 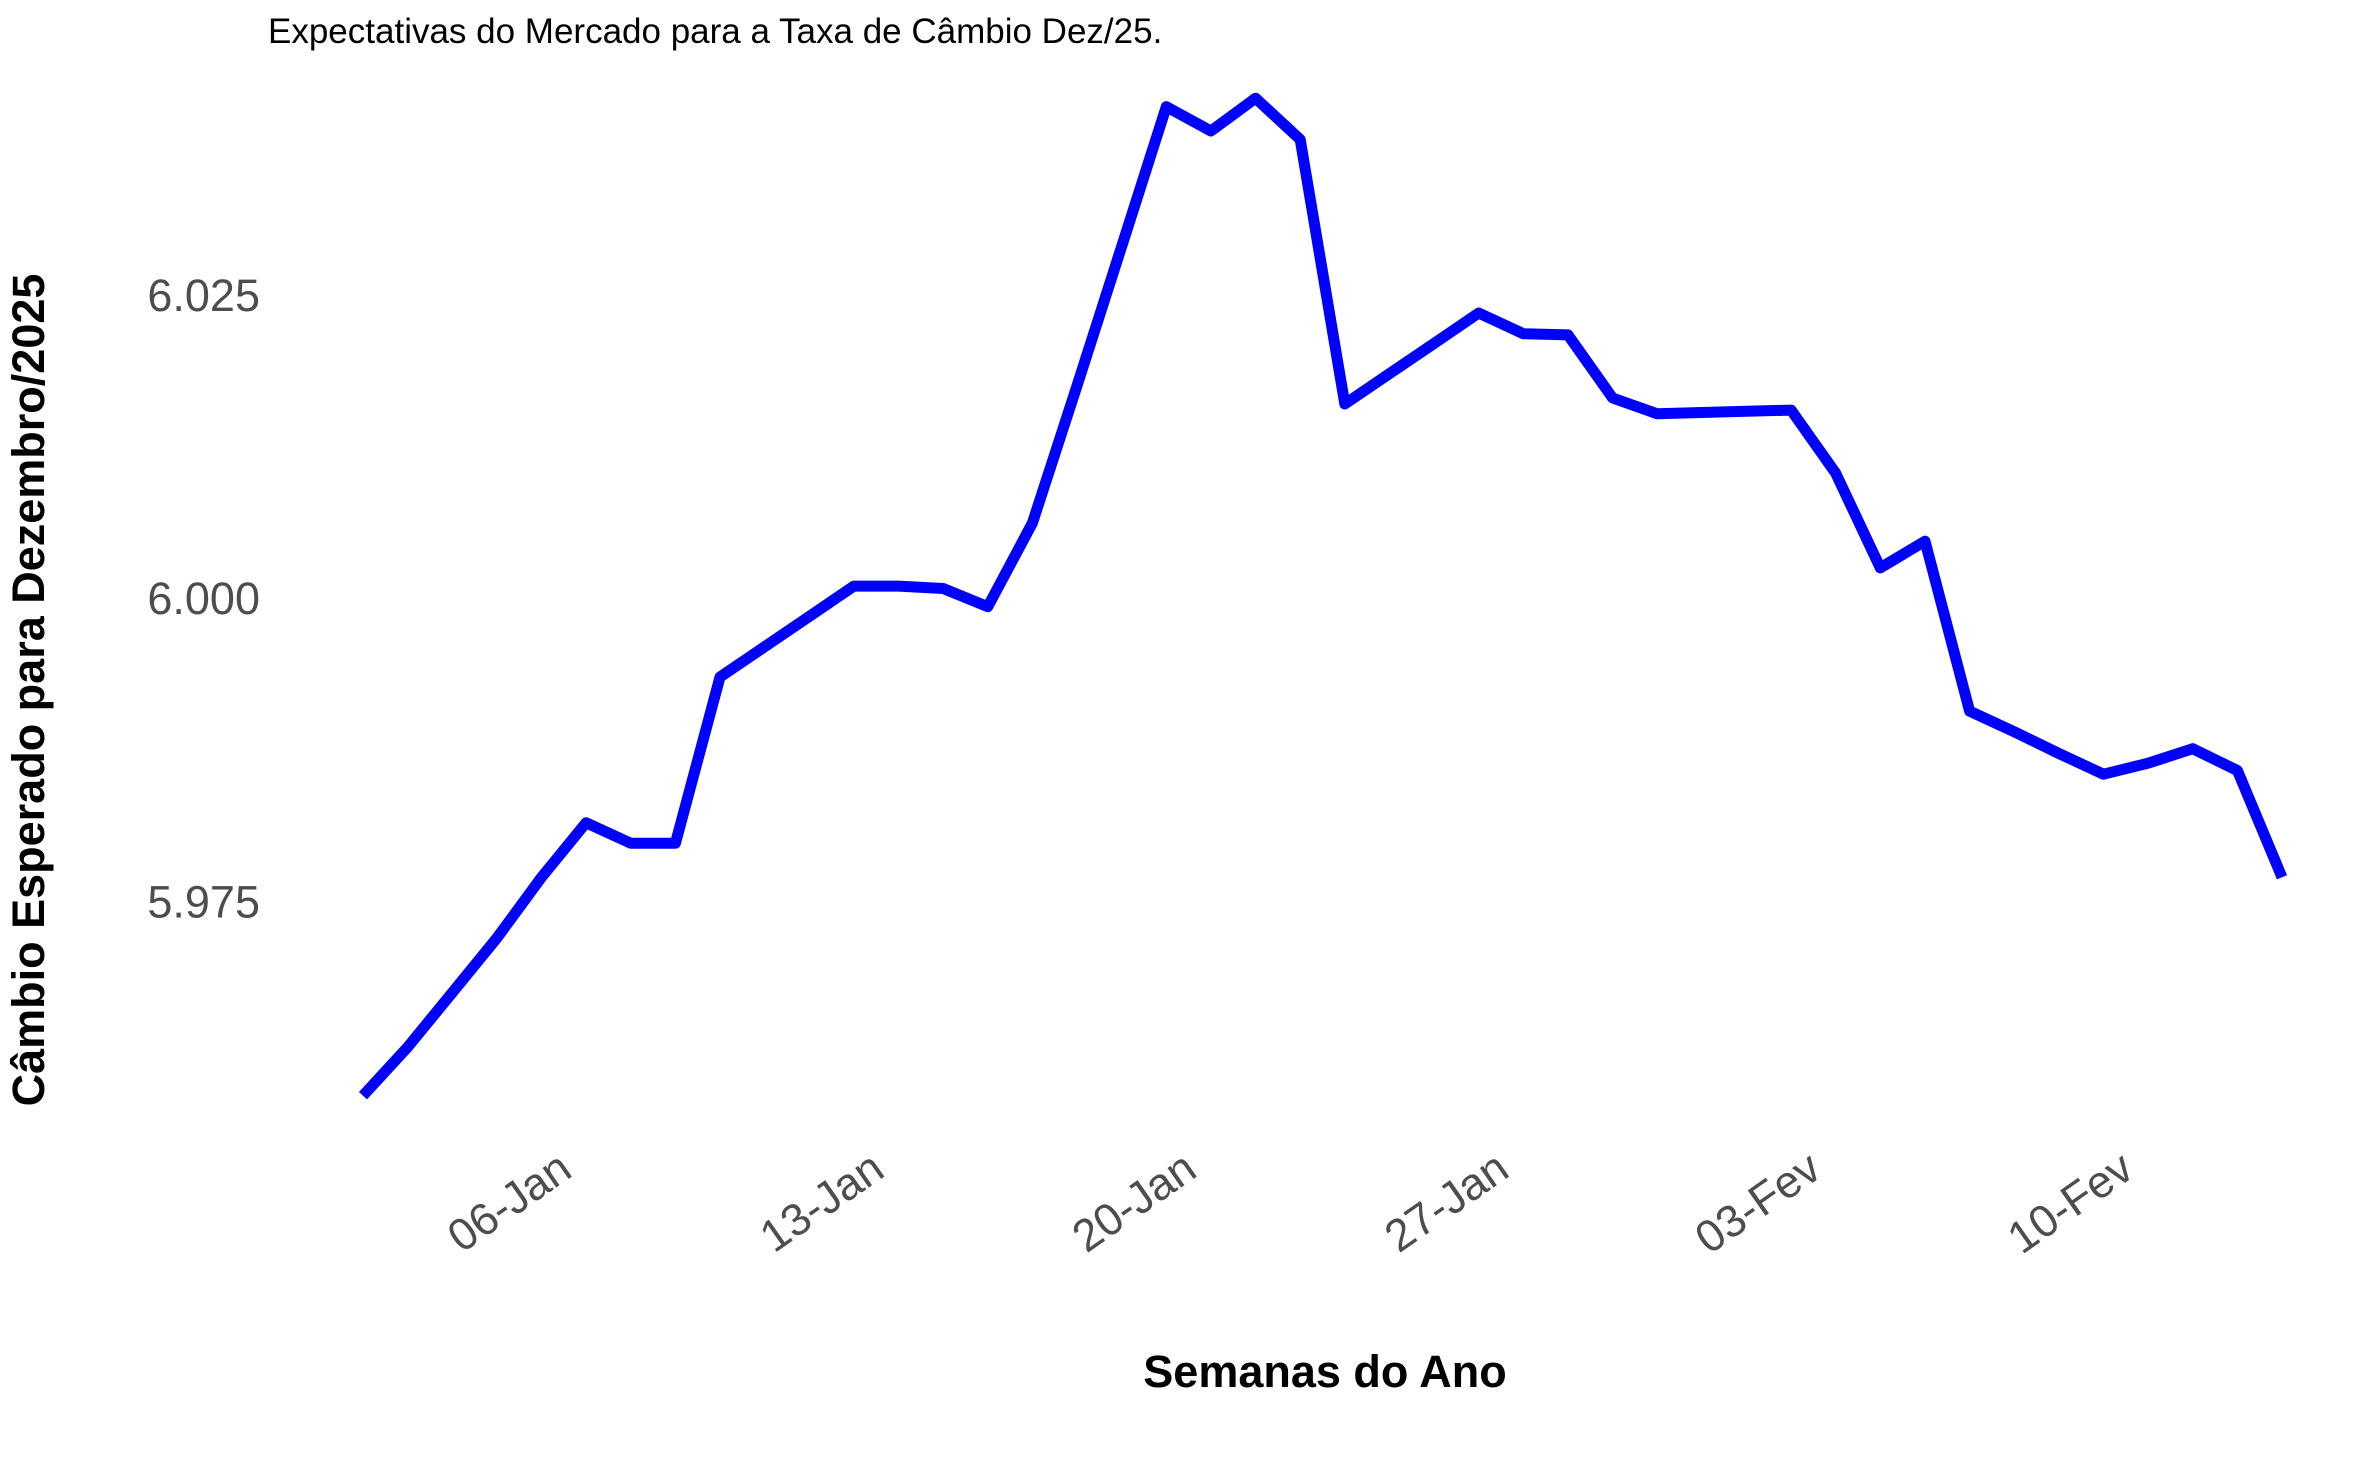 I want to click on x-tick-label: 27-Jan, so click(x=1446, y=1201).